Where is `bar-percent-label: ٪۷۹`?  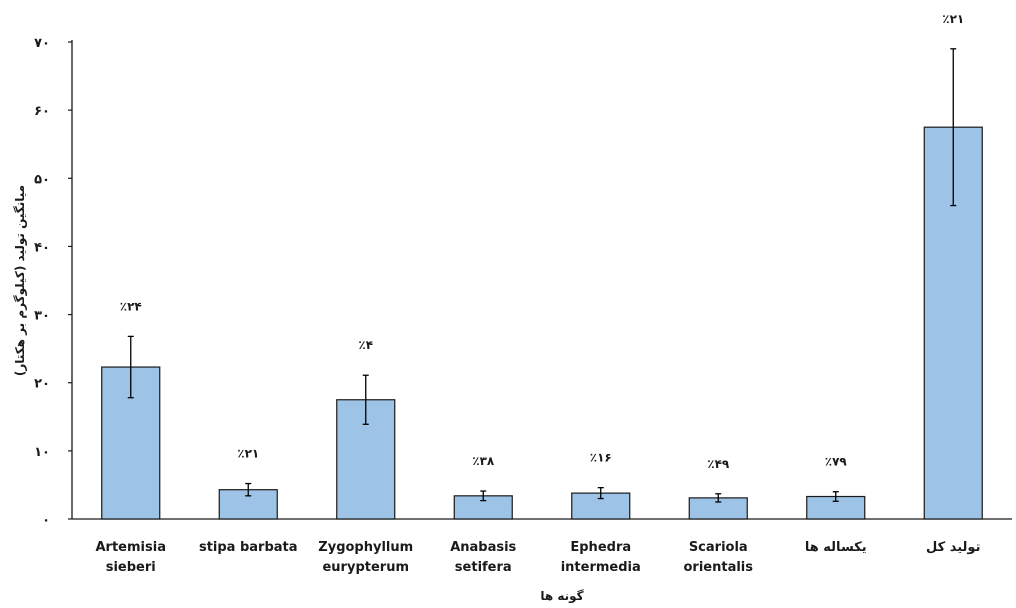 bar-percent-label: ٪۷۹ is located at coordinates (836, 462).